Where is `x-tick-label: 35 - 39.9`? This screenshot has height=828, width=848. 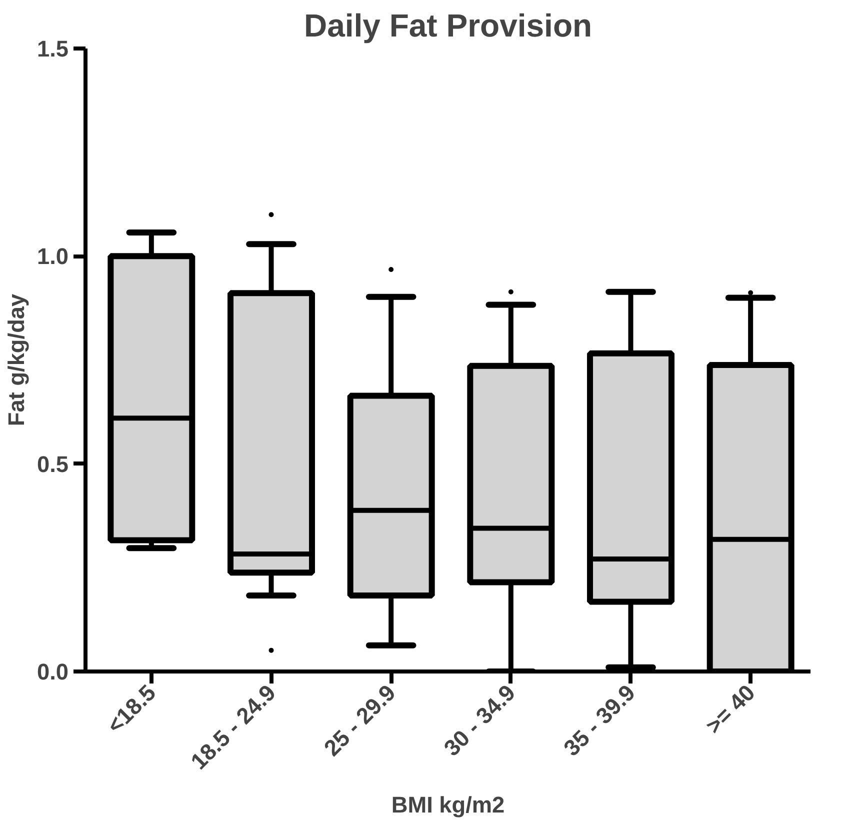
x-tick-label: 35 - 39.9 is located at coordinates (599, 720).